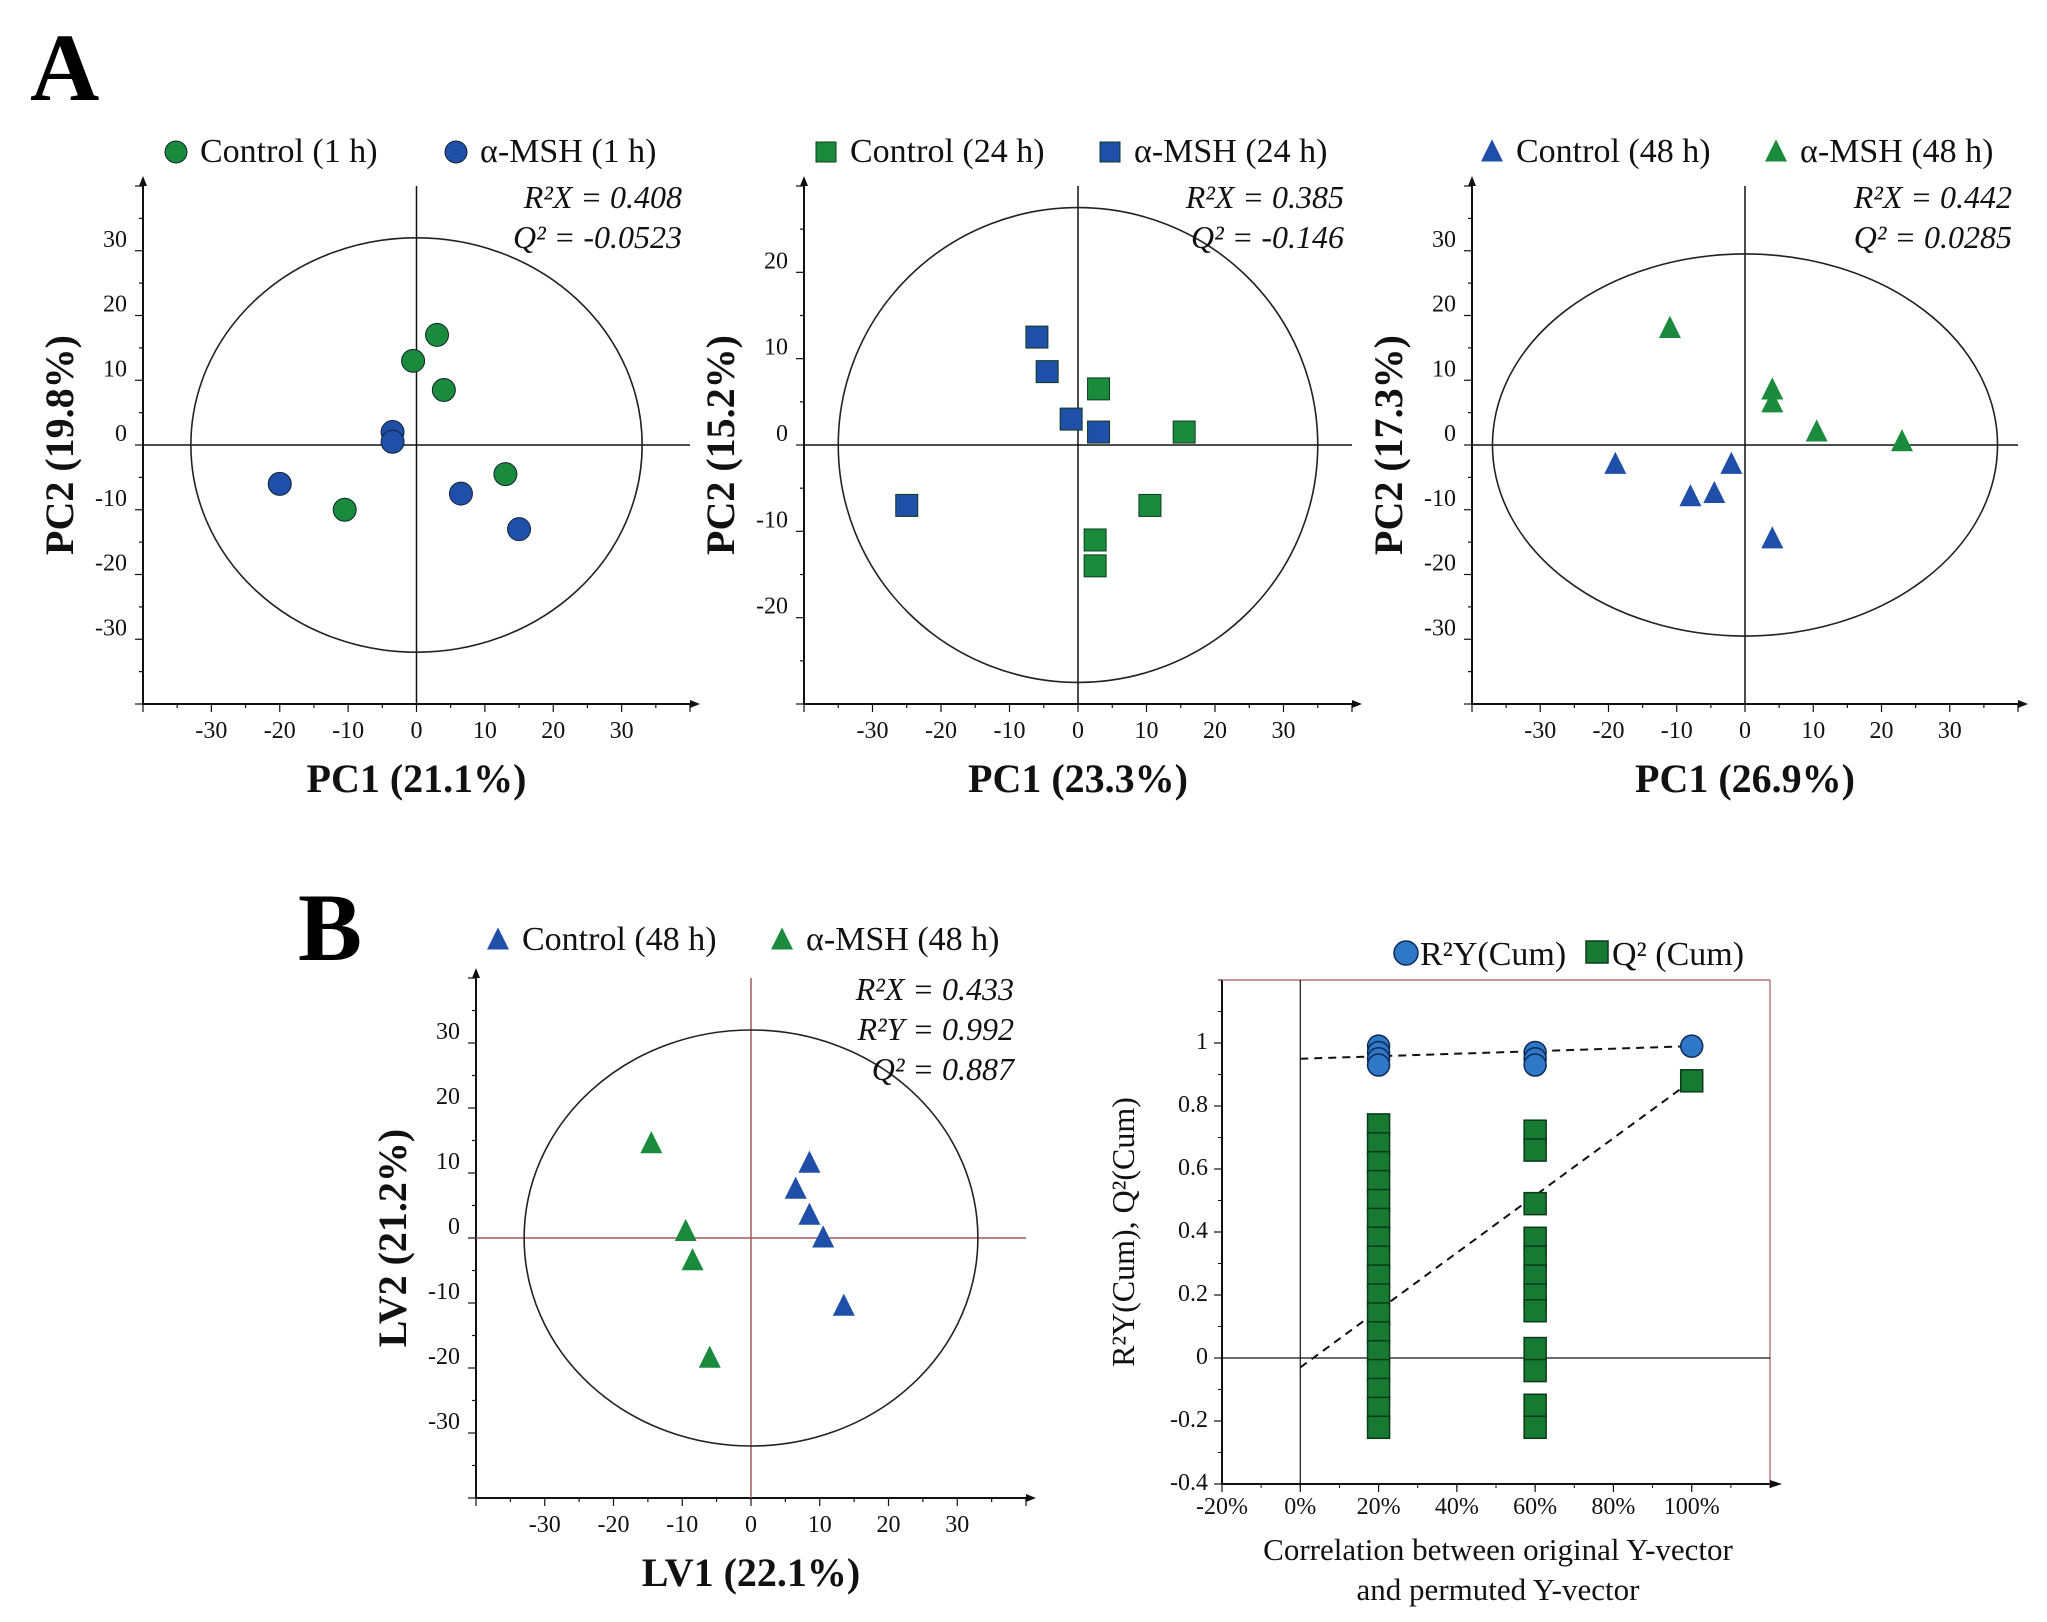  Describe the element at coordinates (1010, 731) in the screenshot. I see `x-tick-label: -10` at that location.